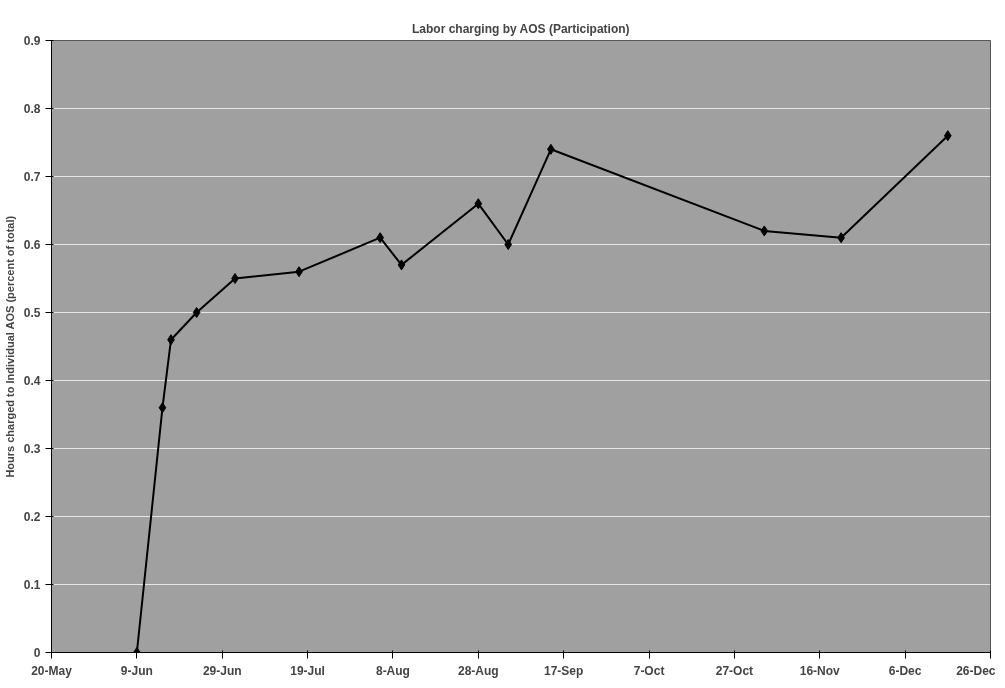  What do you see at coordinates (905, 670) in the screenshot?
I see `x-tick-label: 6-Dec` at bounding box center [905, 670].